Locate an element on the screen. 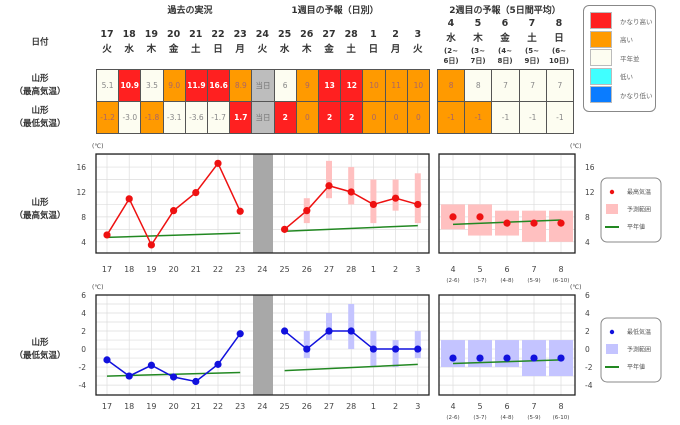 Image resolution: width=680 pixels, height=425 pixels. period-end: 7日) is located at coordinates (478, 61).